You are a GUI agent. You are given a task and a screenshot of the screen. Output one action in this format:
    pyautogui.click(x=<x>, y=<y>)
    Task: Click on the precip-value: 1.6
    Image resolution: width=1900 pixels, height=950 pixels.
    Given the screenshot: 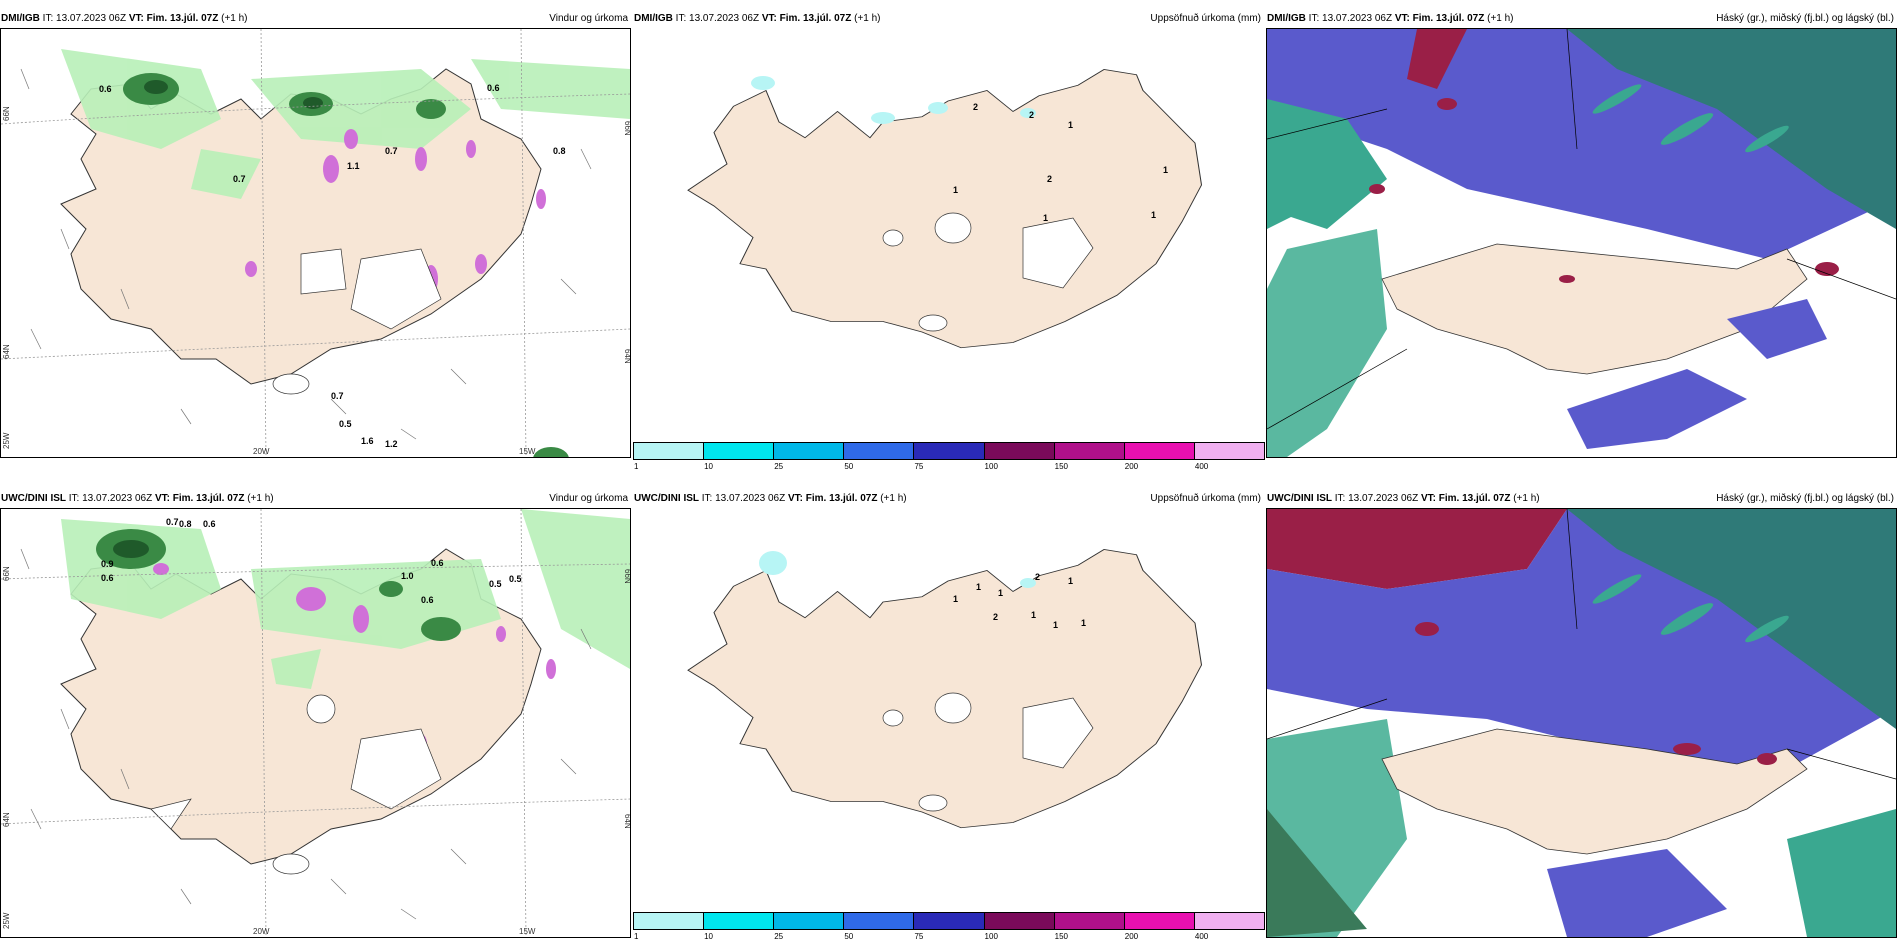 What is the action you would take?
    pyautogui.click(x=367, y=441)
    